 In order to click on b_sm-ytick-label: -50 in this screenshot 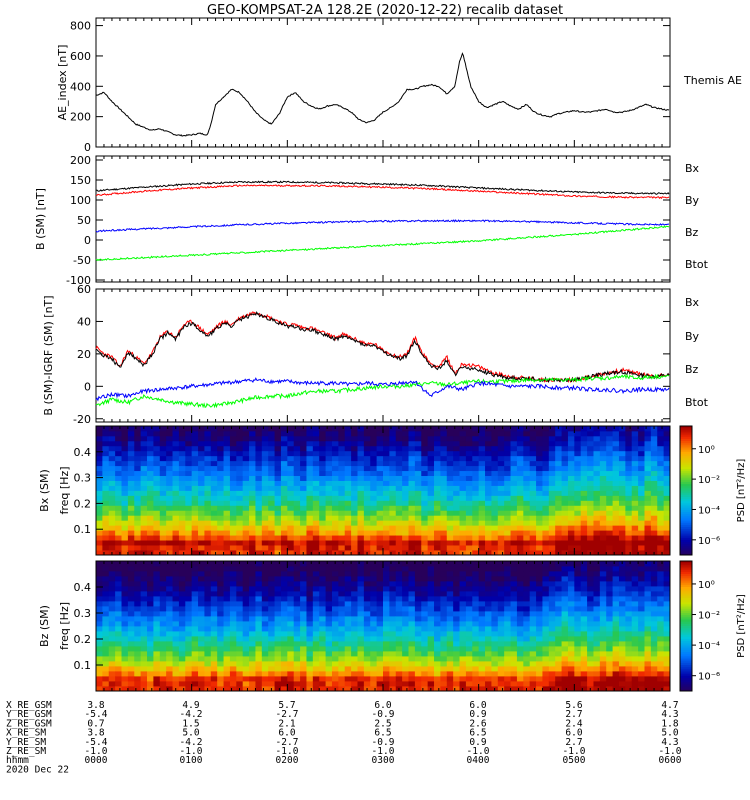, I will do `click(82, 260)`.